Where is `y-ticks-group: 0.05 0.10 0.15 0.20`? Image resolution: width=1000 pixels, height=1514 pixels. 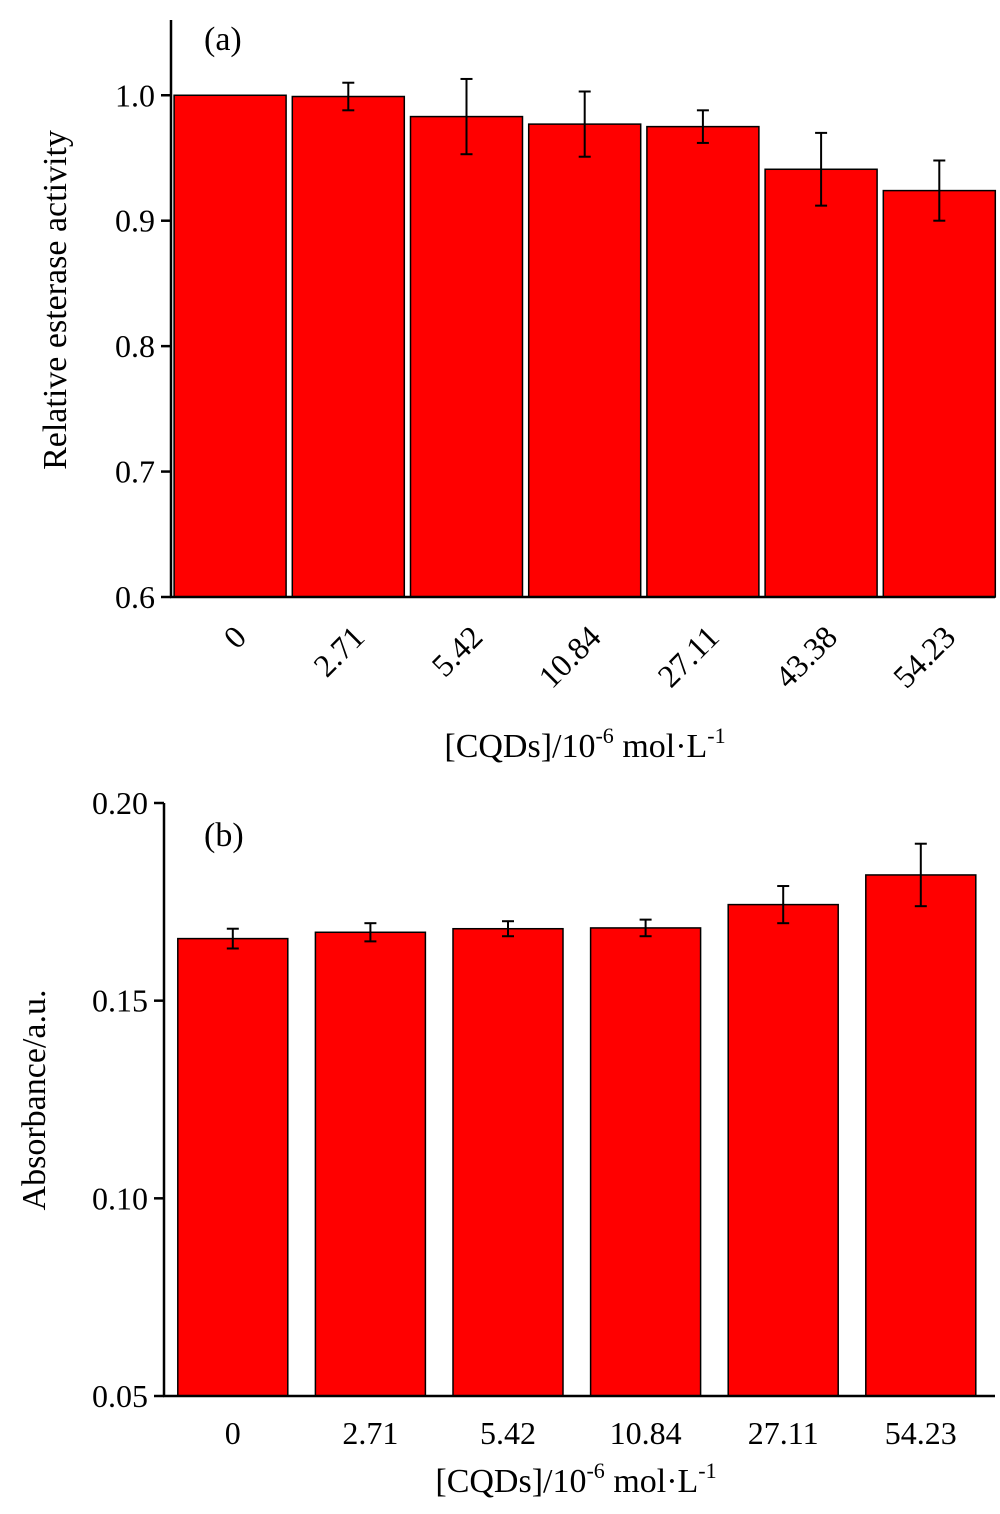 y-ticks-group: 0.05 0.10 0.15 0.20 is located at coordinates (128, 1099).